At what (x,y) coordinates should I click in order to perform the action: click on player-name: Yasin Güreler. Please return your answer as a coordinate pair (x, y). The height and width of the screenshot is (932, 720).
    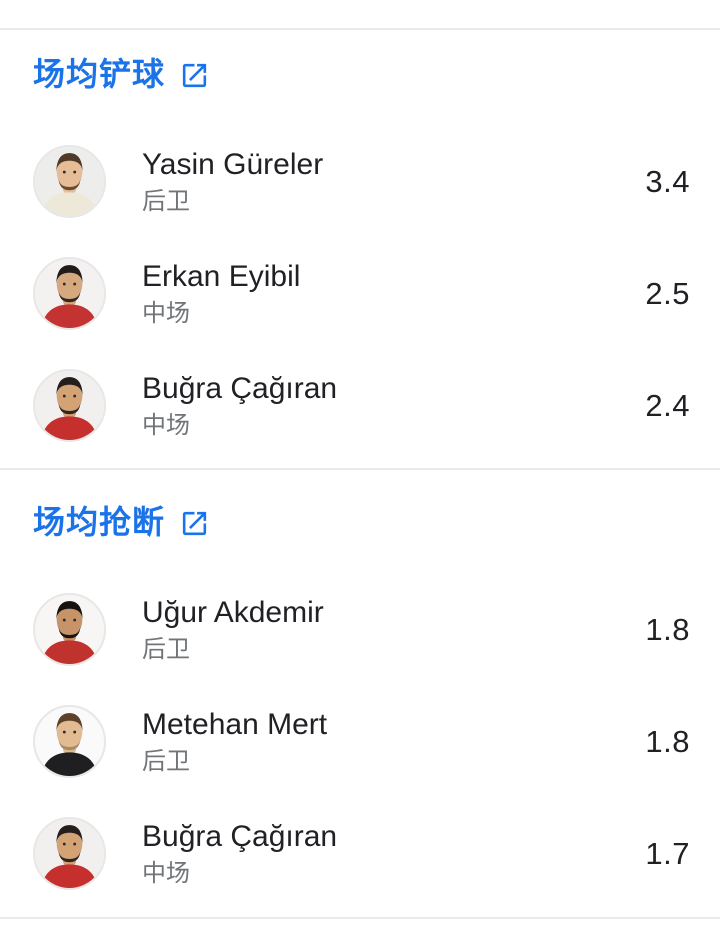
    Looking at the image, I should click on (233, 164).